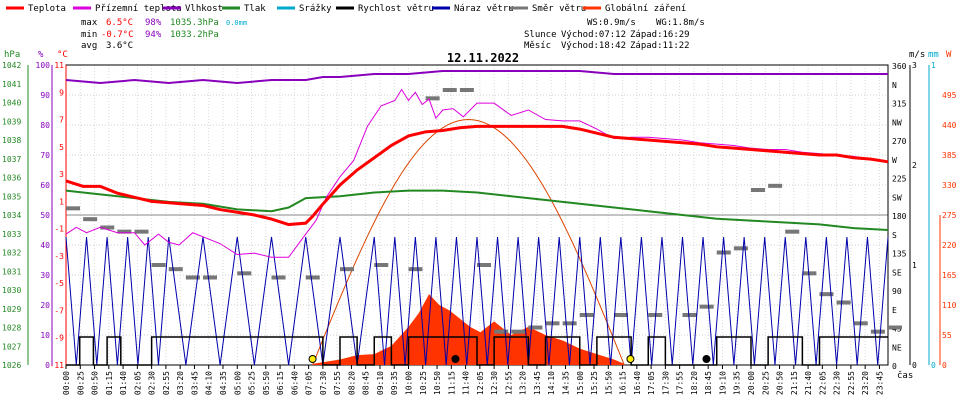 This screenshot has height=400, width=966. Describe the element at coordinates (899, 179) in the screenshot. I see `tick-label-dir: 225` at that location.